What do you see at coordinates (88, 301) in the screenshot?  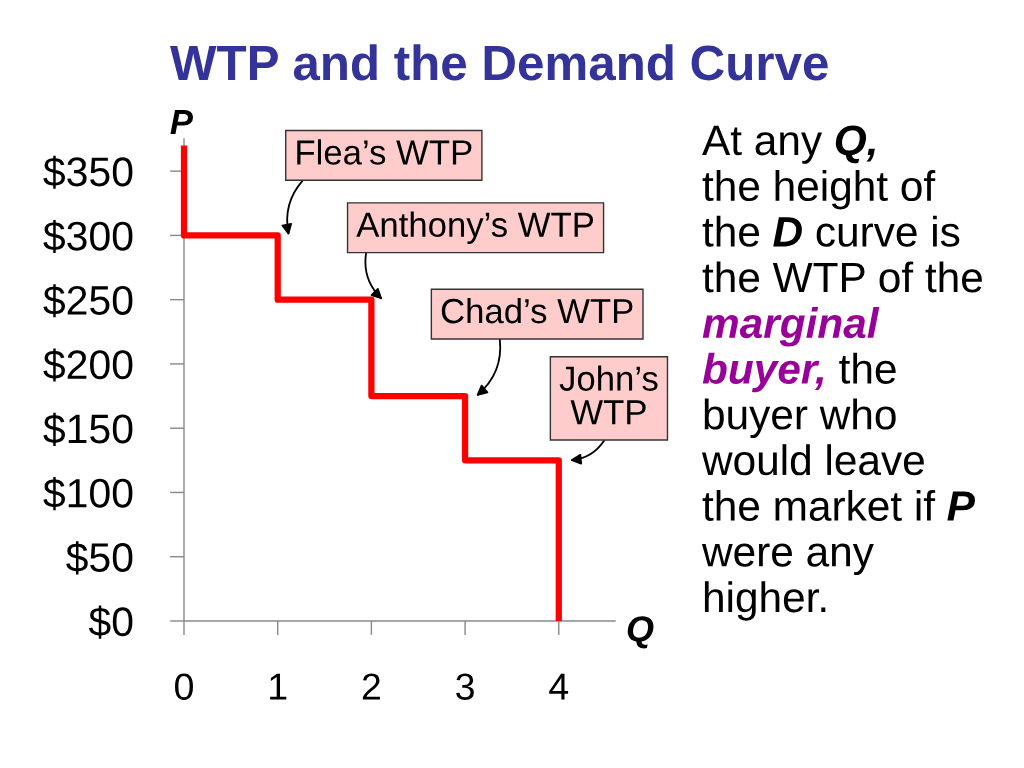 I see `y-tick-label: $250` at bounding box center [88, 301].